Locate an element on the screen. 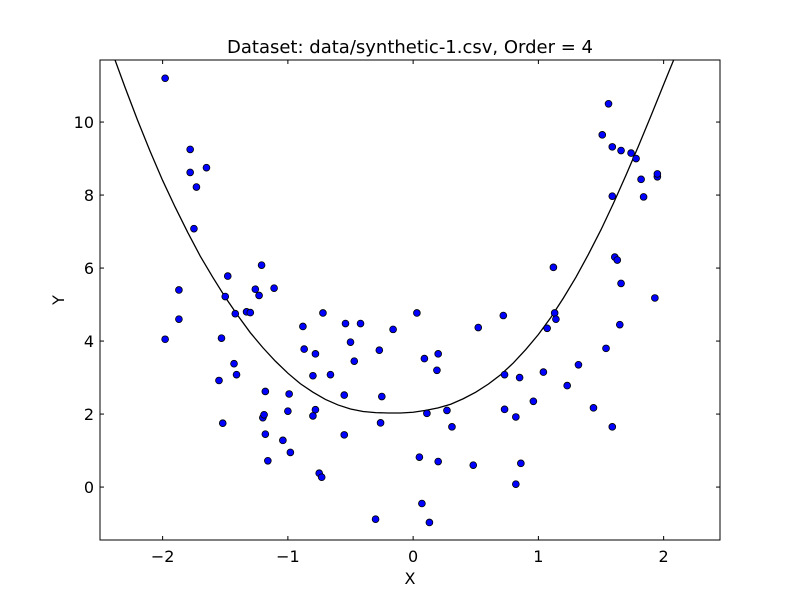  y-tick-label: 8 is located at coordinates (89, 195).